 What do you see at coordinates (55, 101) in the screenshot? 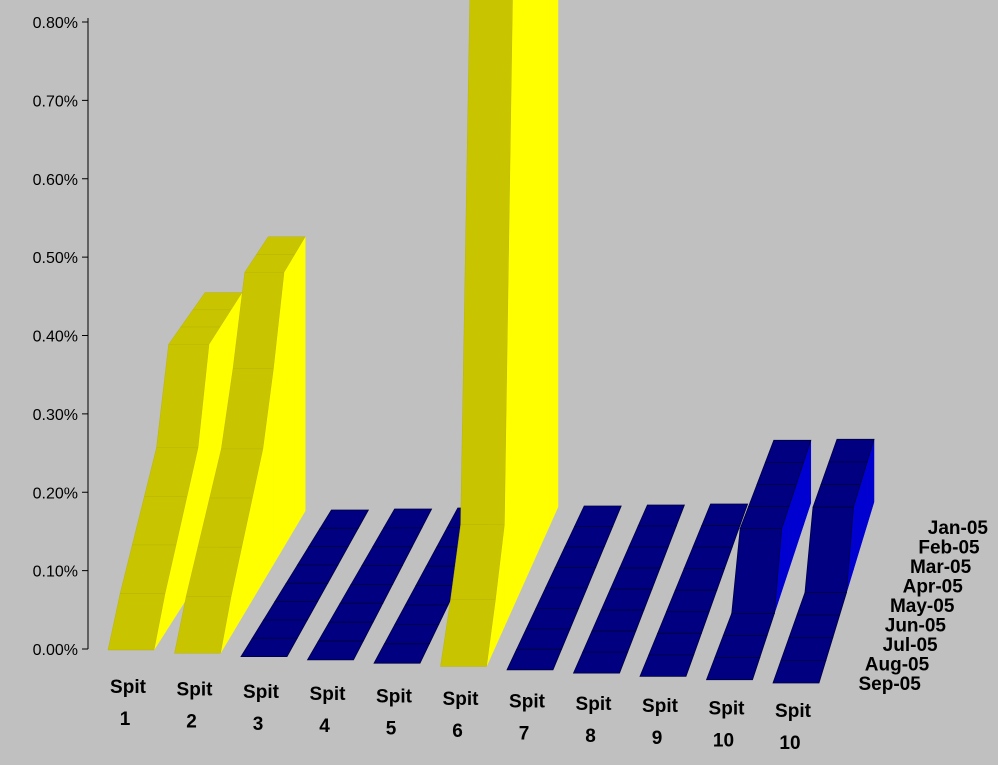
I see `y-tick-label: 0.70%` at bounding box center [55, 101].